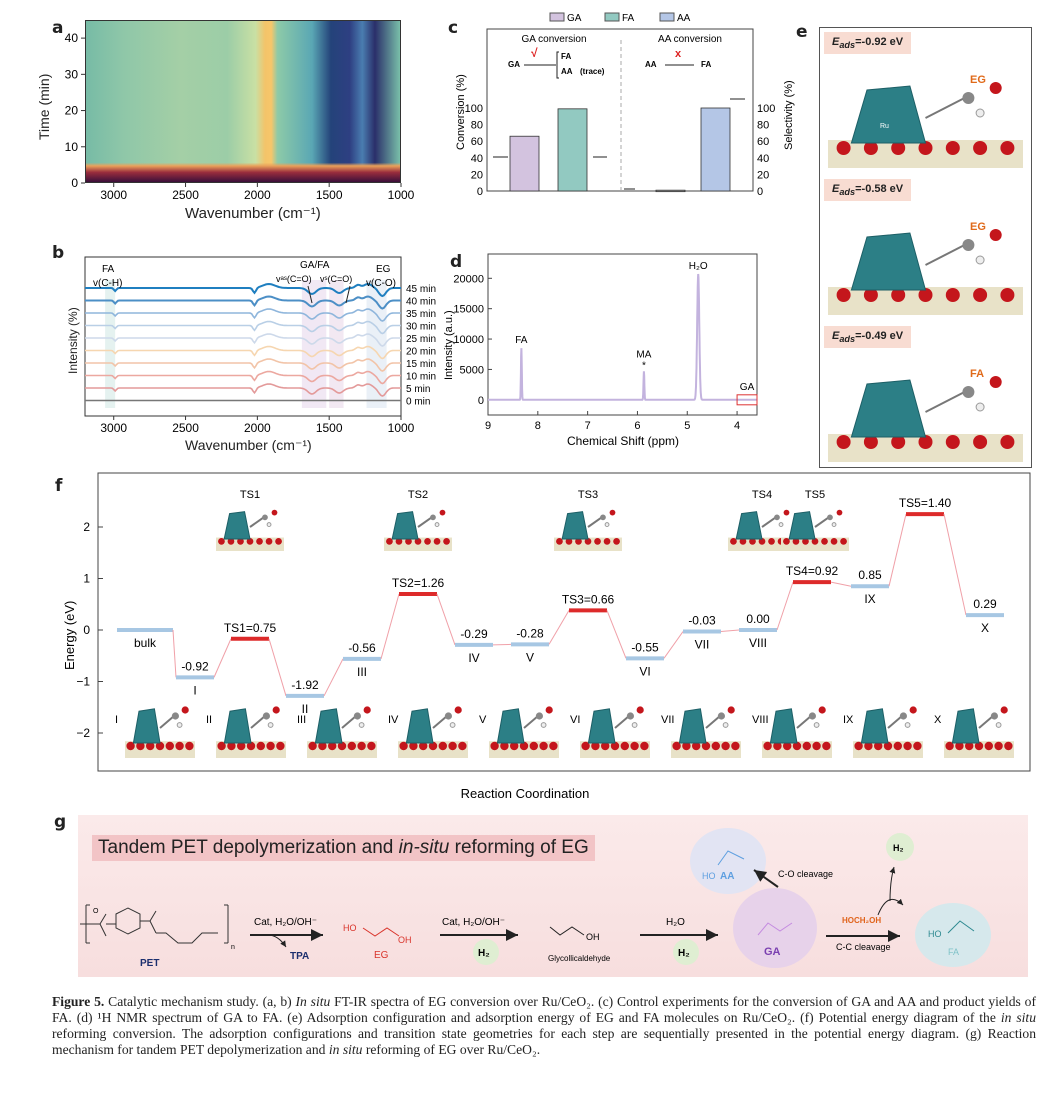  What do you see at coordinates (453, 28) in the screenshot?
I see `panel-label-c: c` at bounding box center [453, 28].